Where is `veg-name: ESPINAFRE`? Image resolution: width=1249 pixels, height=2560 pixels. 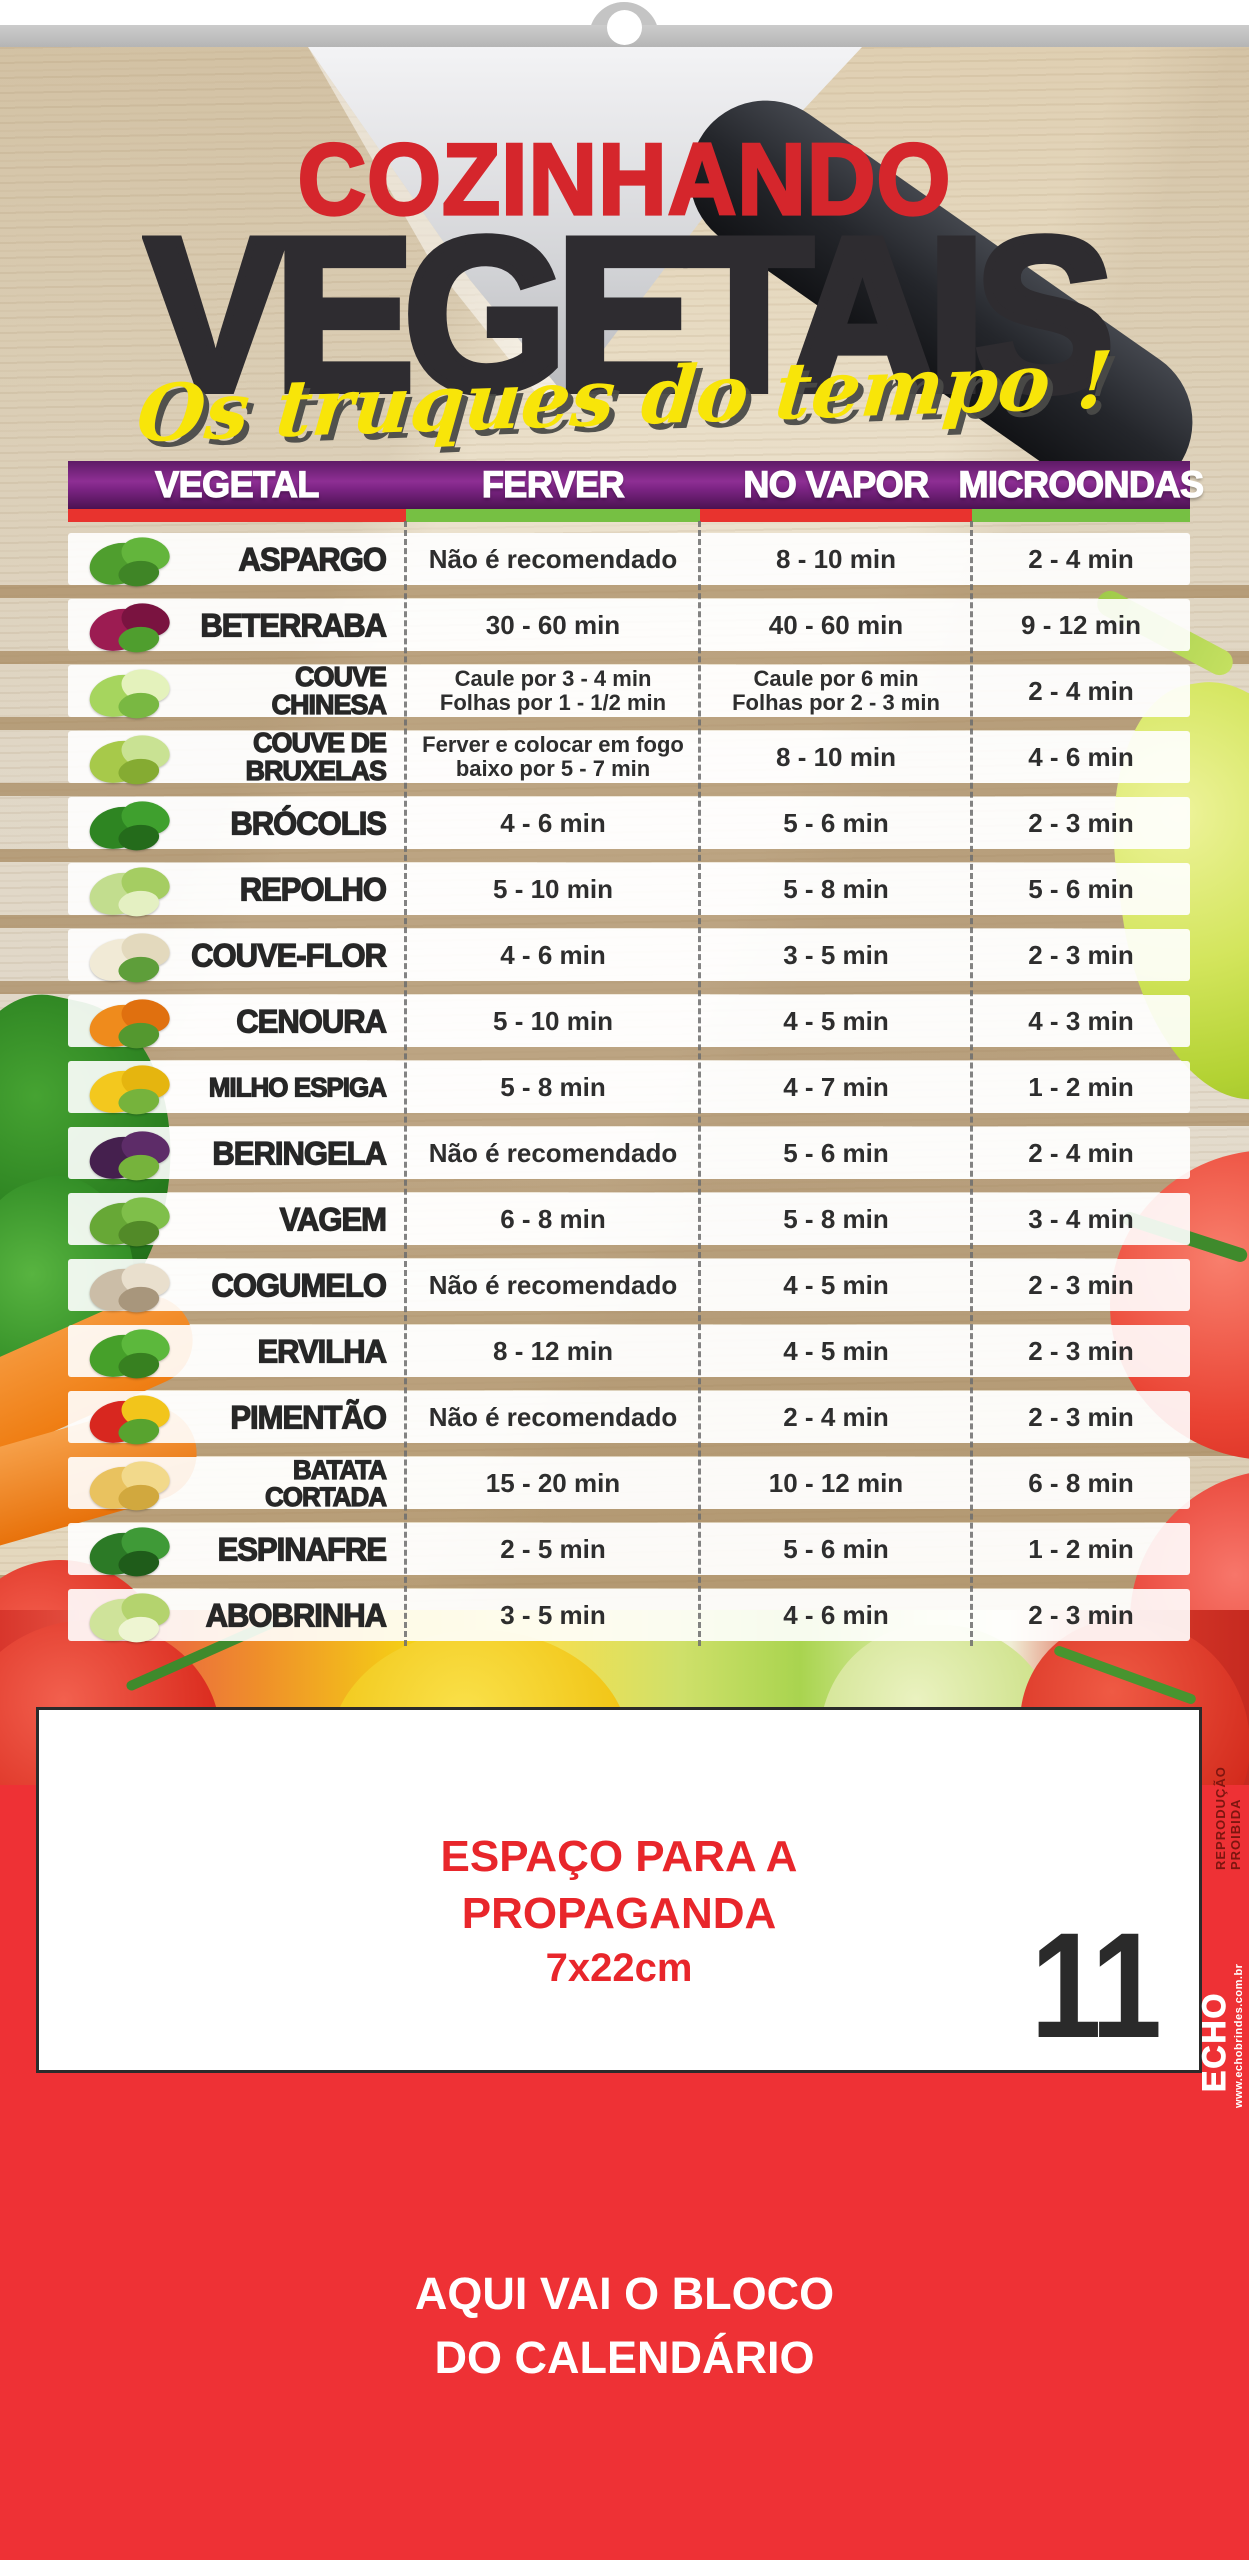 veg-name: ESPINAFRE is located at coordinates (302, 1549).